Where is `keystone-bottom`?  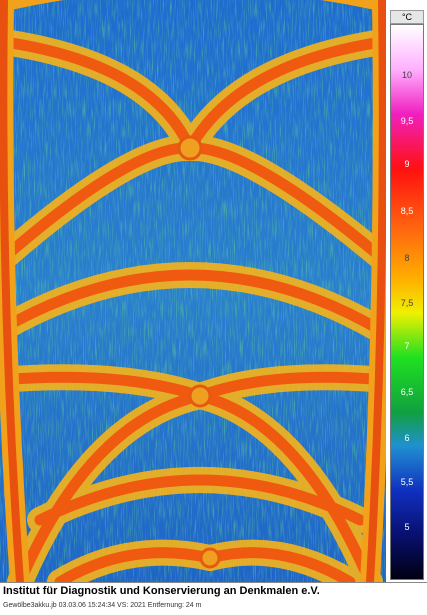
keystone-bottom is located at coordinates (210, 558).